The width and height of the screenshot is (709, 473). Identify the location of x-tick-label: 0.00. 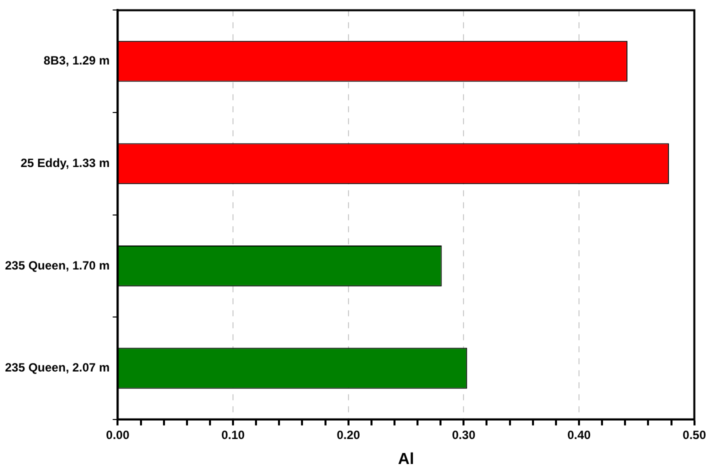
(118, 435).